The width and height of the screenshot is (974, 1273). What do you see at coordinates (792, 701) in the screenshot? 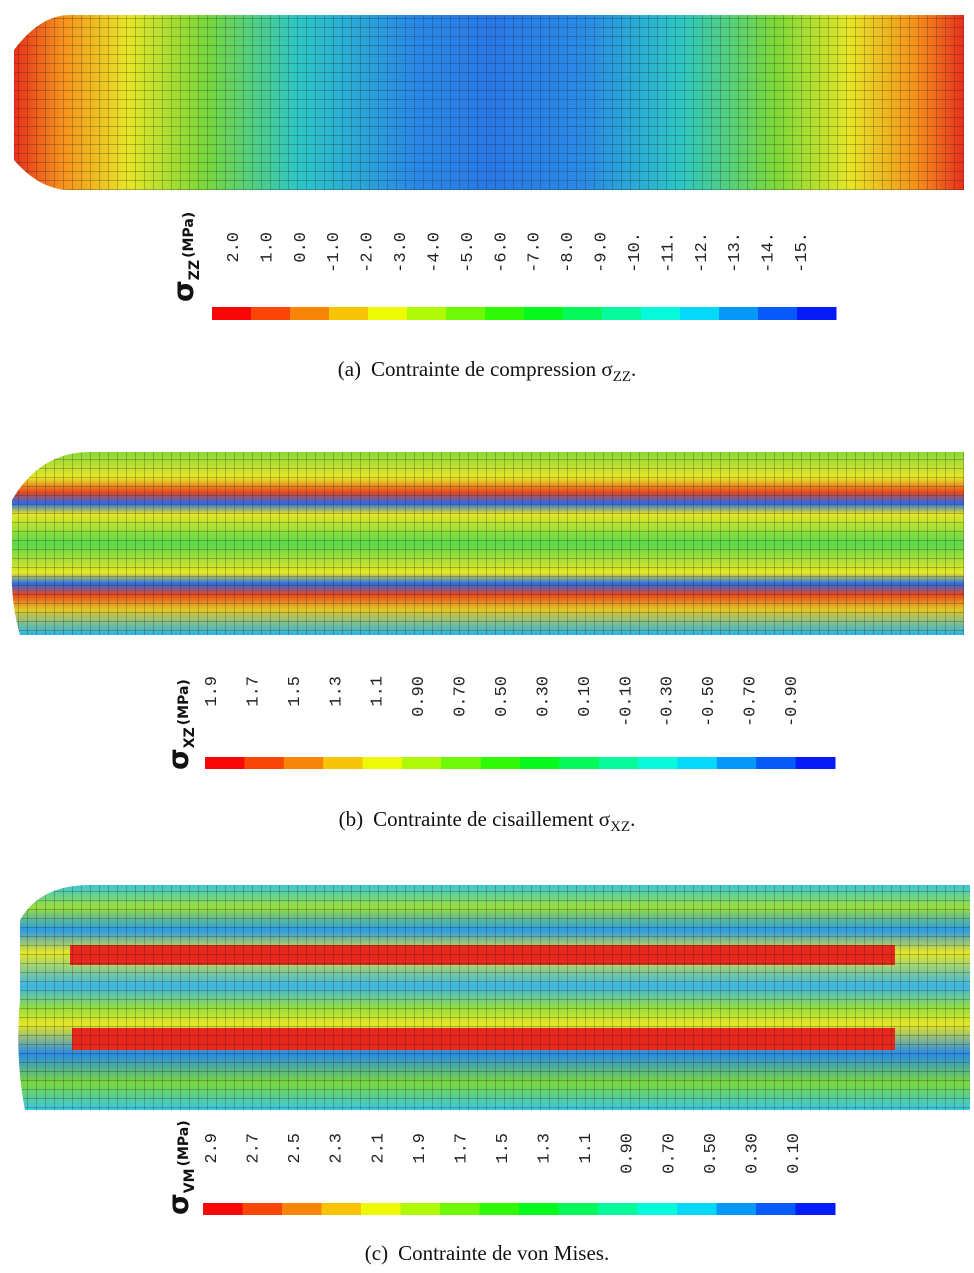
I see `colorbar-label: -0.90` at bounding box center [792, 701].